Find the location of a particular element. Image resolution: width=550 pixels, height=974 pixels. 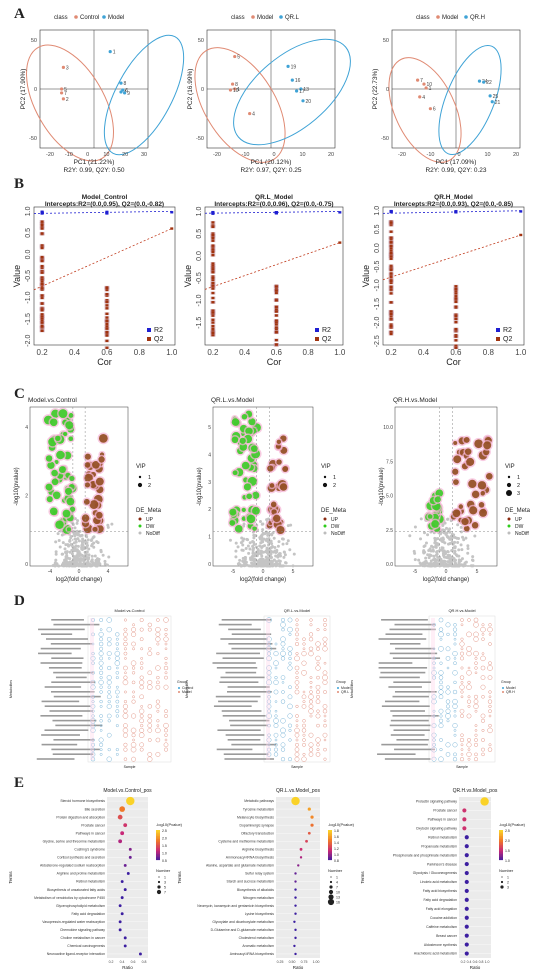

term-label: Arachidonic acid metabolism is located at coordinates (435, 954).